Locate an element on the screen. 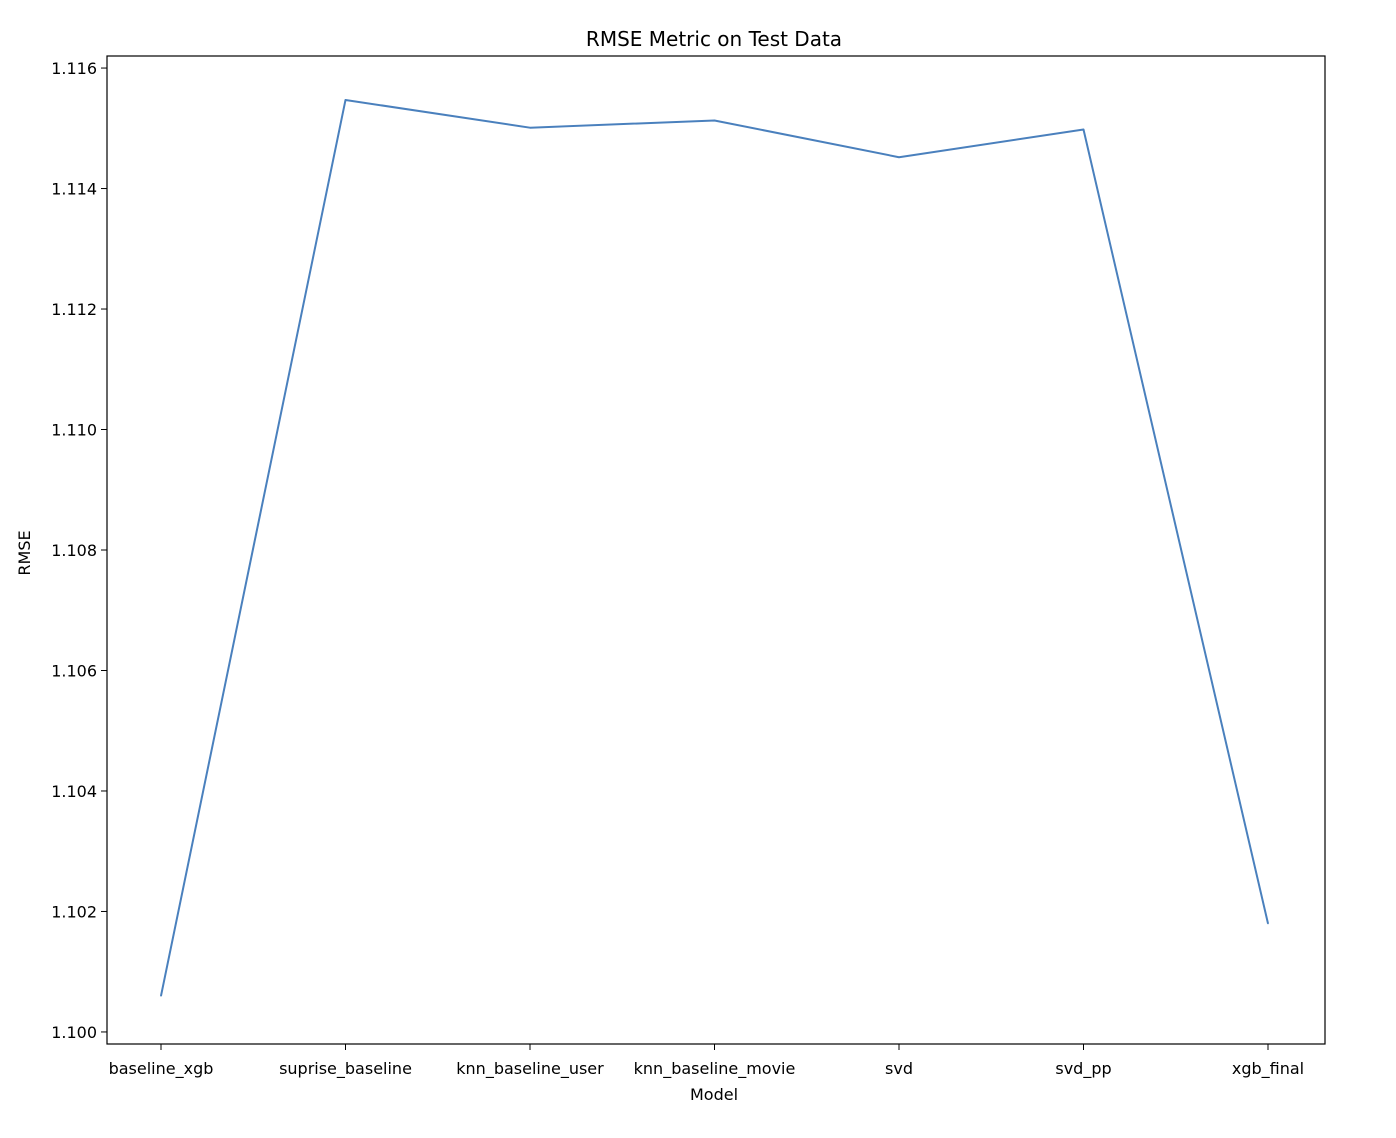 Image resolution: width=1396 pixels, height=1138 pixels. chart-title: RMSE Metric on Test Data is located at coordinates (714, 39).